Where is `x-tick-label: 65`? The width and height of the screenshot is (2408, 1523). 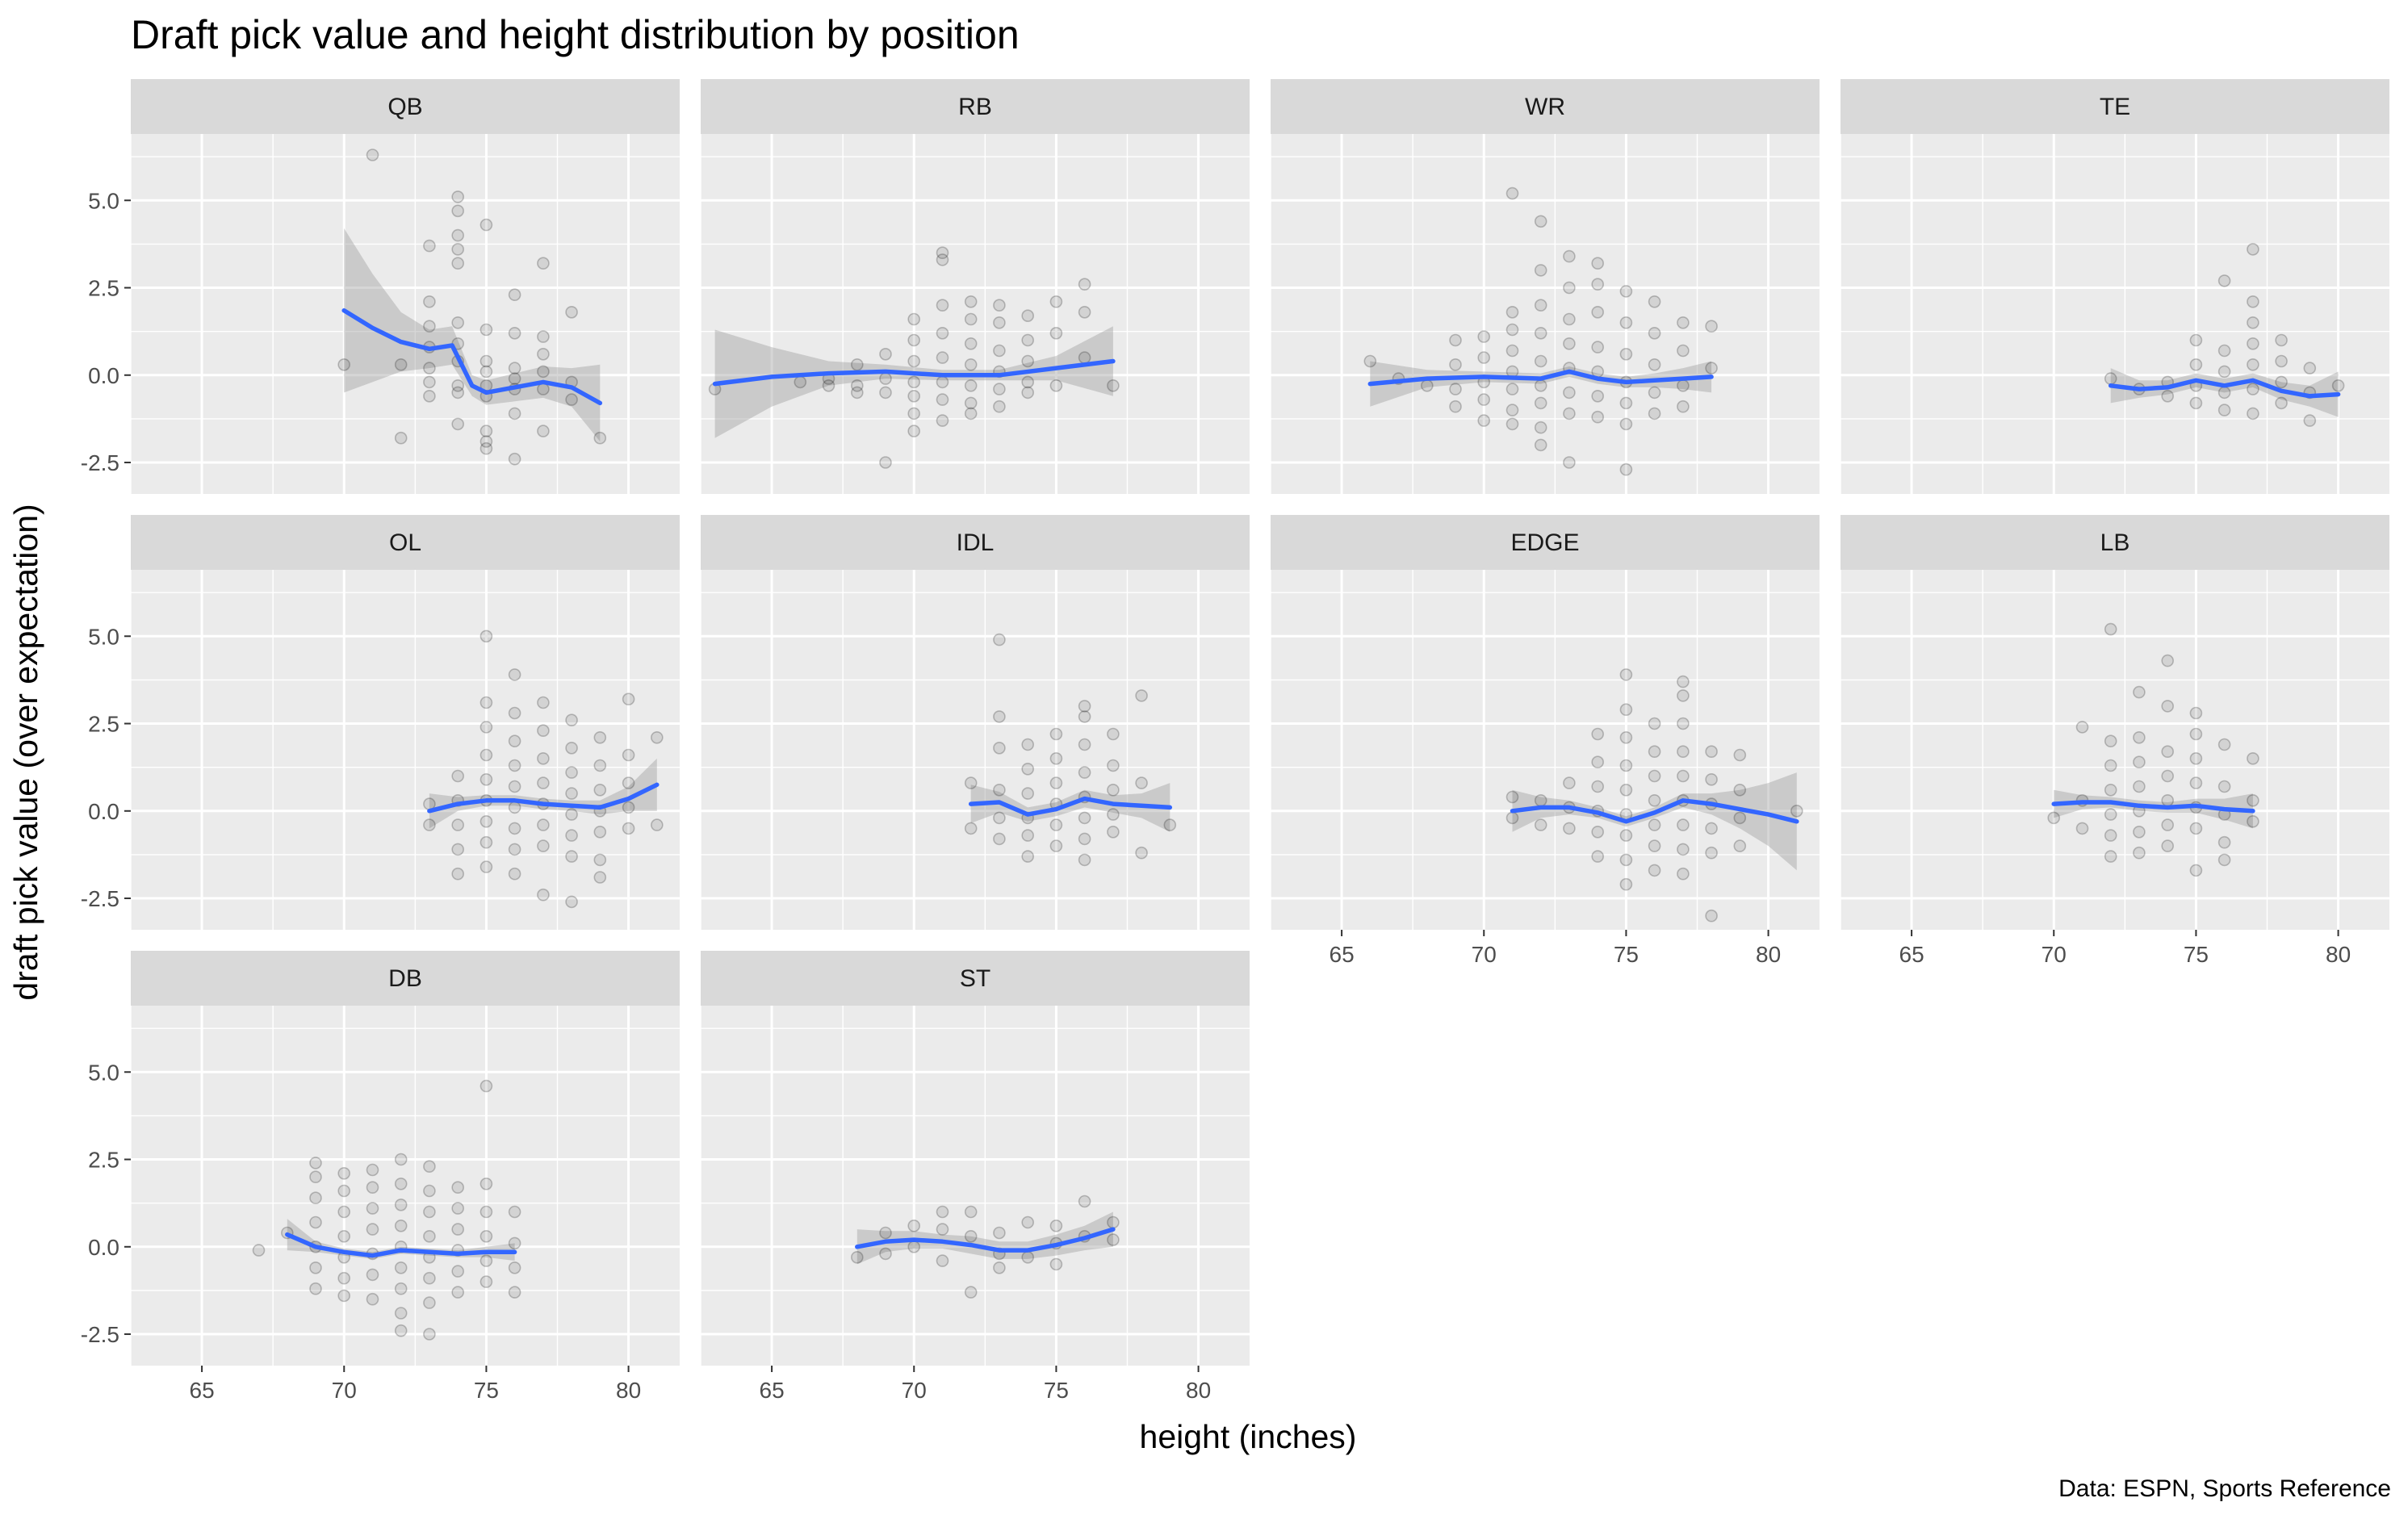
x-tick-label: 65 is located at coordinates (1342, 954).